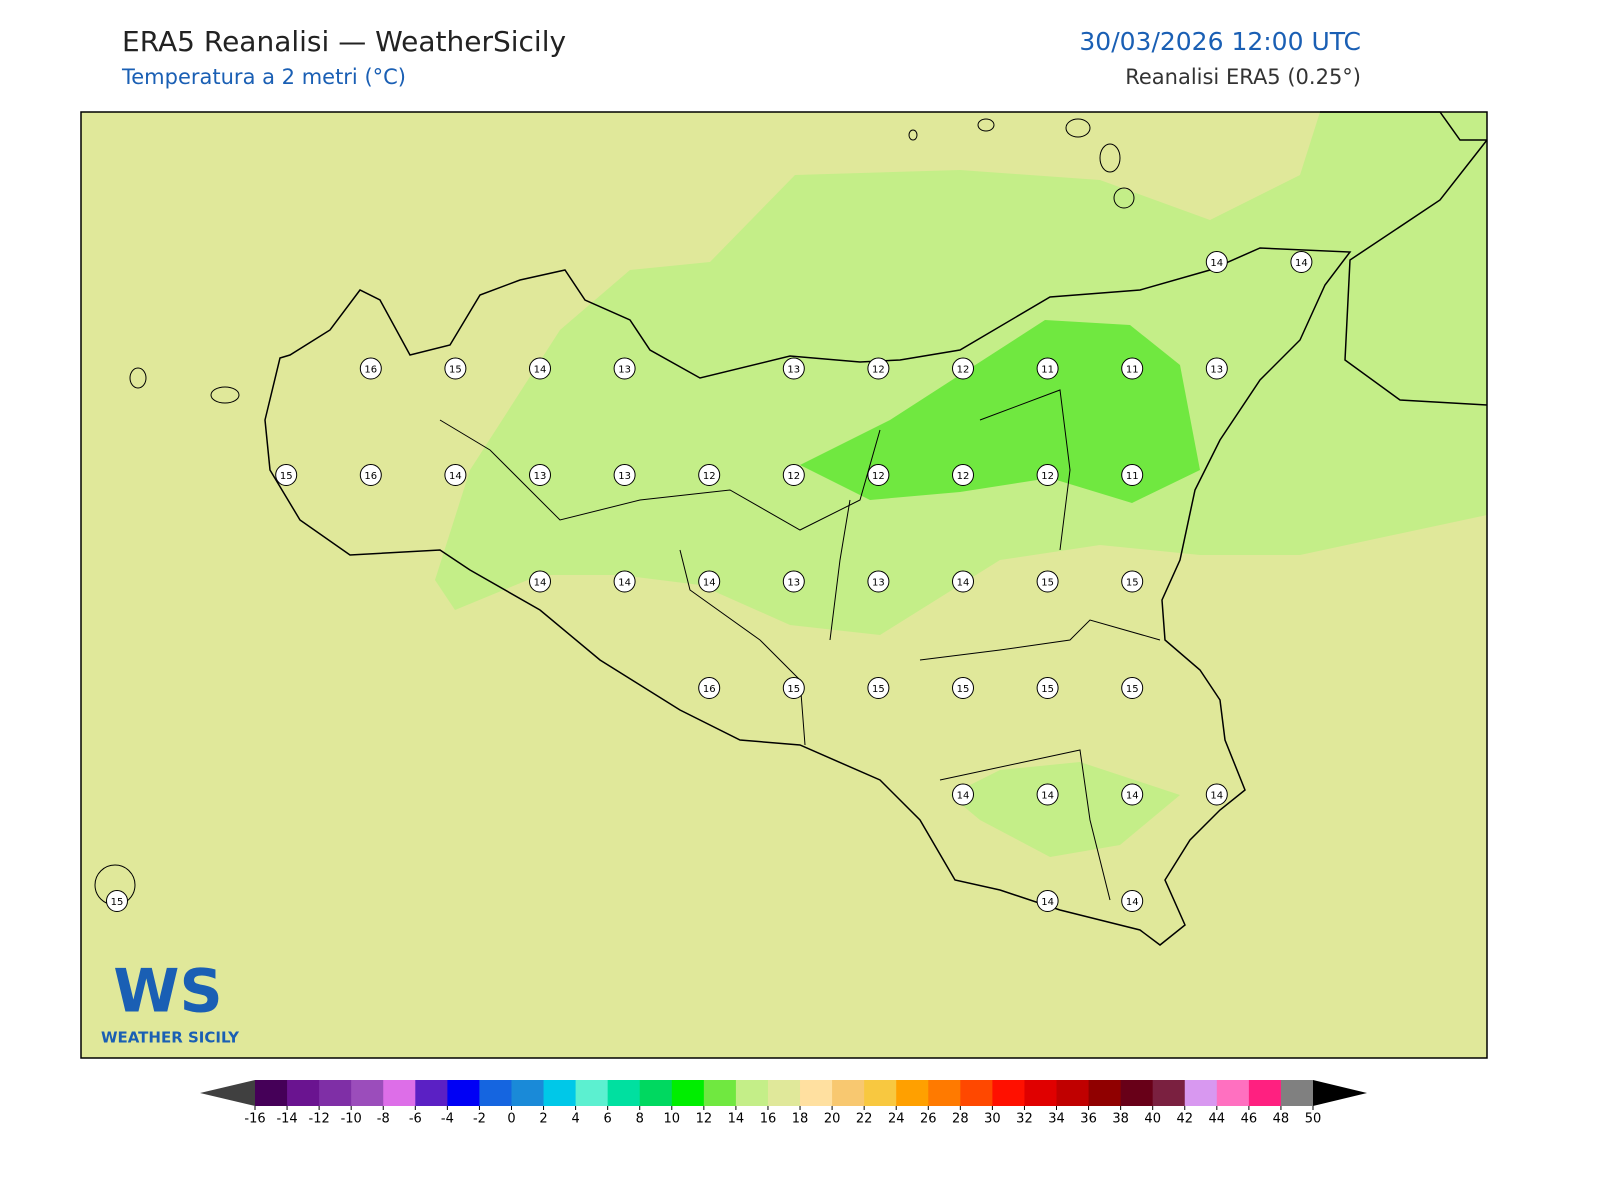 The image size is (1600, 1204). I want to click on colorbar-over, so click(1340, 1093).